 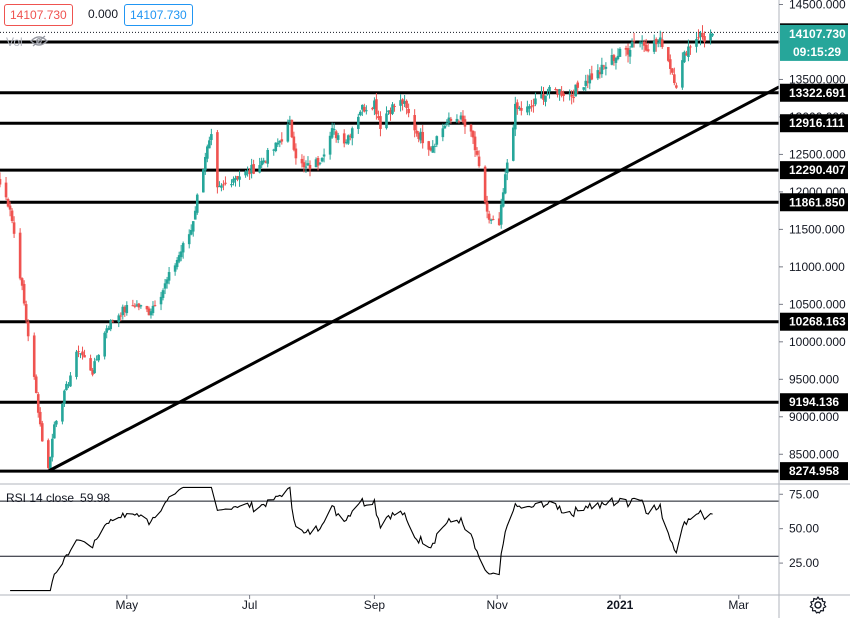 I want to click on time-tick-label: 2021, so click(x=620, y=605).